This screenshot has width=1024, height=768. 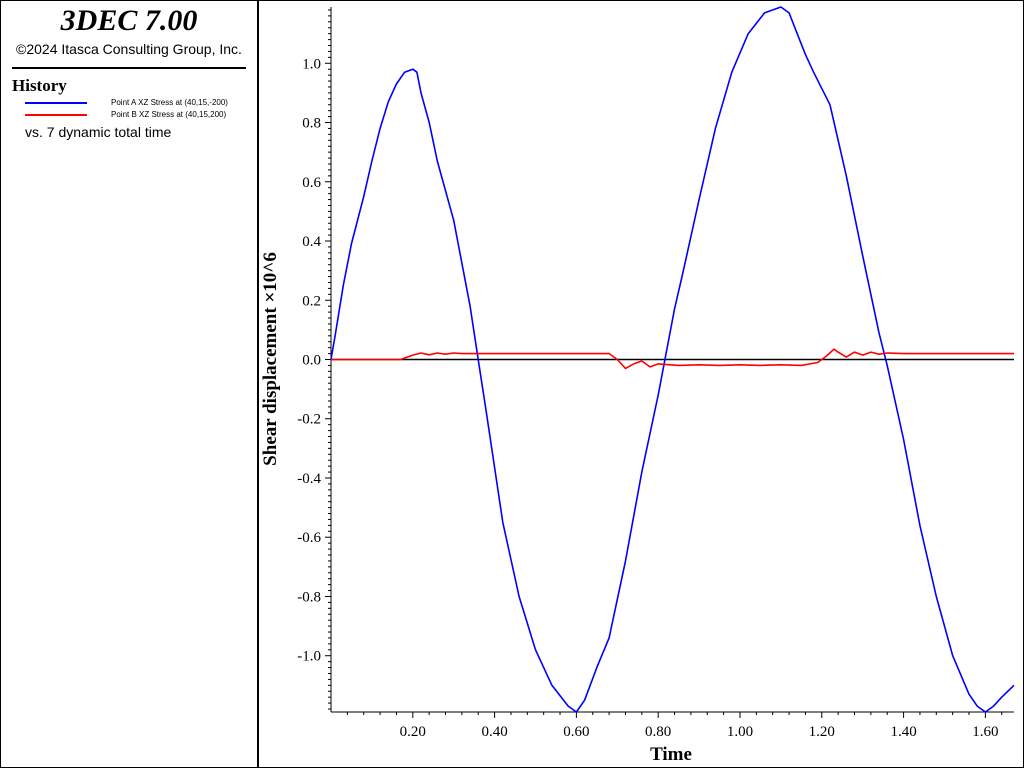 What do you see at coordinates (903, 732) in the screenshot?
I see `x-tick-label: 1.40` at bounding box center [903, 732].